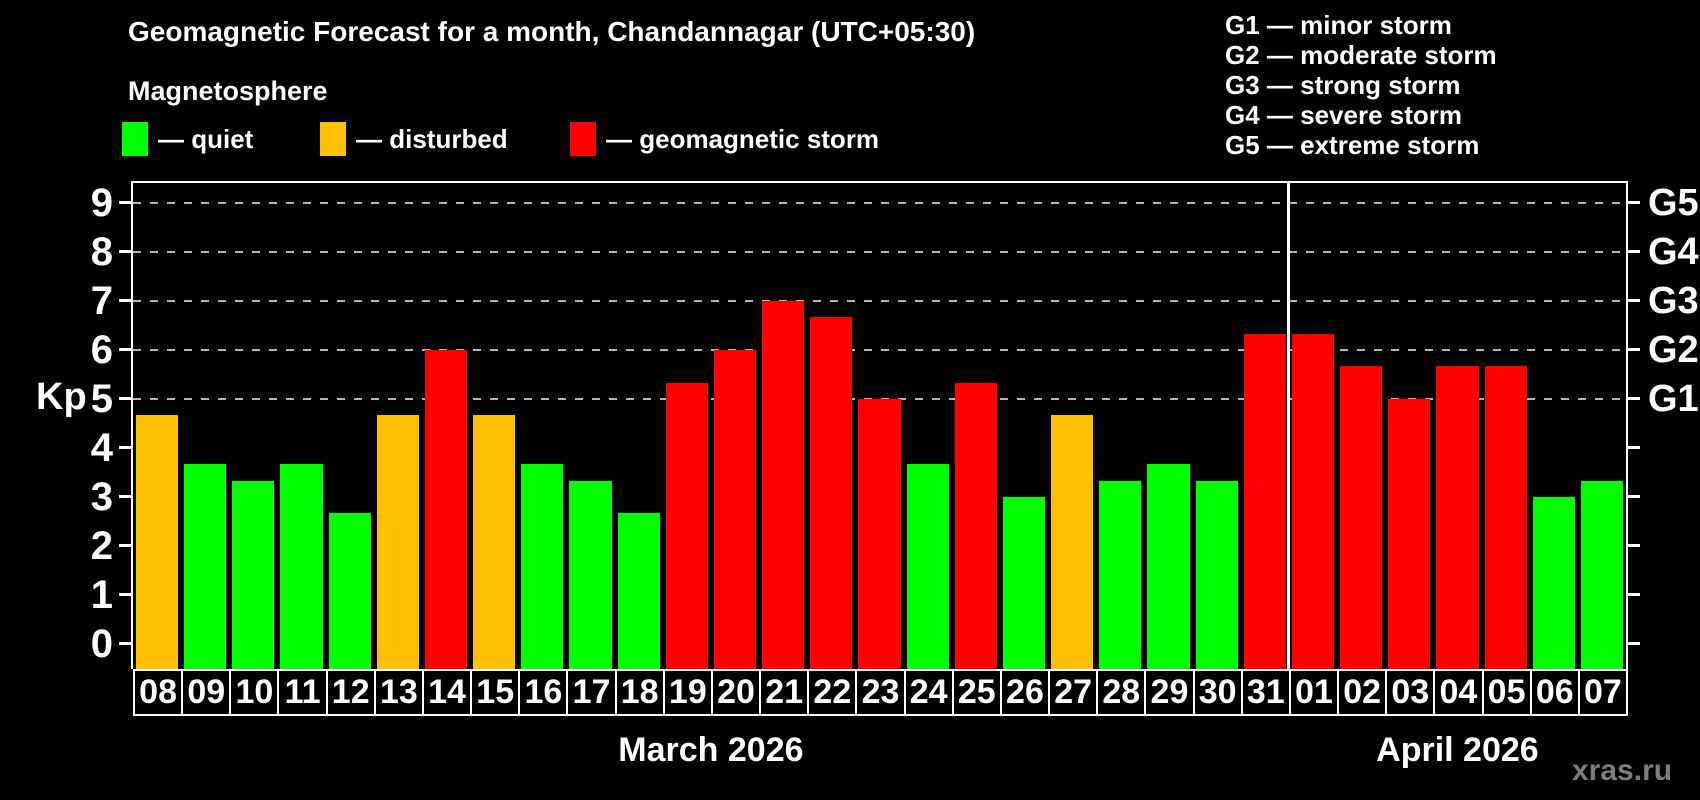 This screenshot has width=1700, height=800. I want to click on g-level-label-g1: G1, so click(1673, 398).